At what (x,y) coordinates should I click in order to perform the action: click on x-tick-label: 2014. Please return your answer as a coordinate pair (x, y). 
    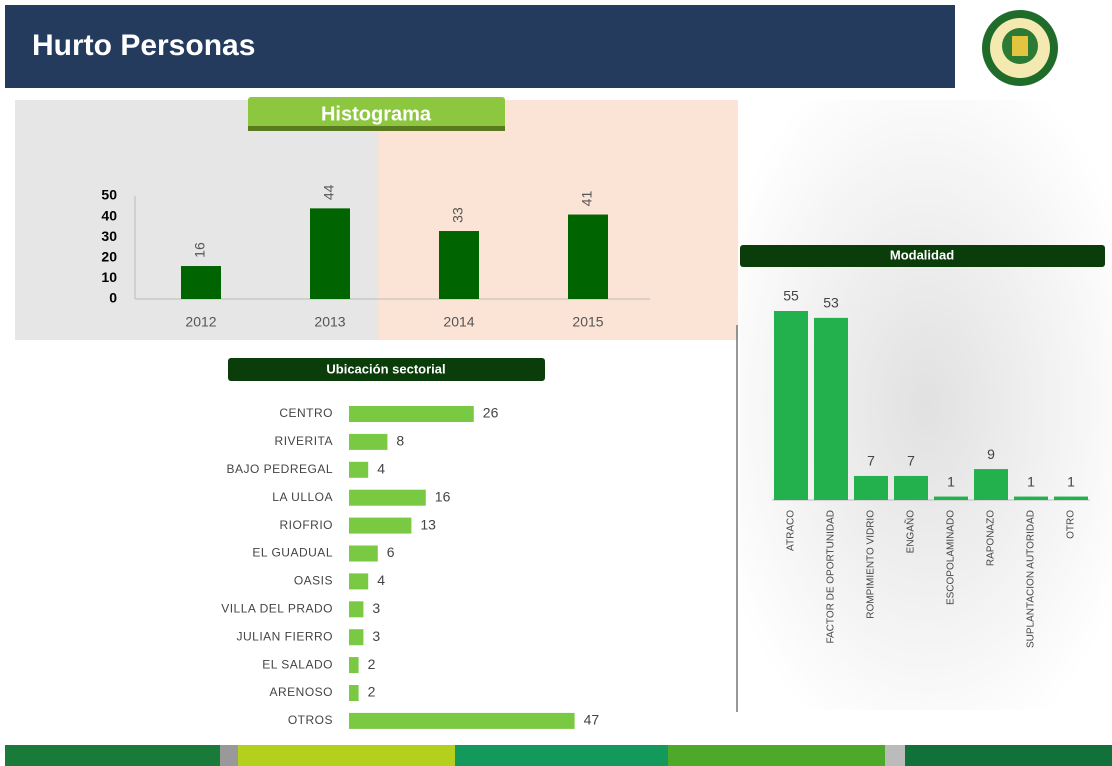
    Looking at the image, I should click on (458, 322).